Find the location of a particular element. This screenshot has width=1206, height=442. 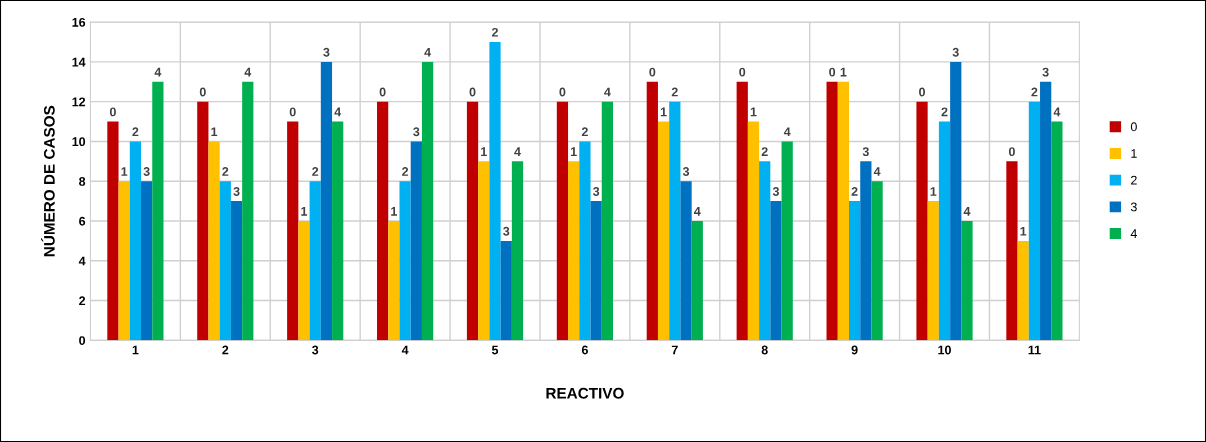

x-tick-label: 1 is located at coordinates (135, 350).